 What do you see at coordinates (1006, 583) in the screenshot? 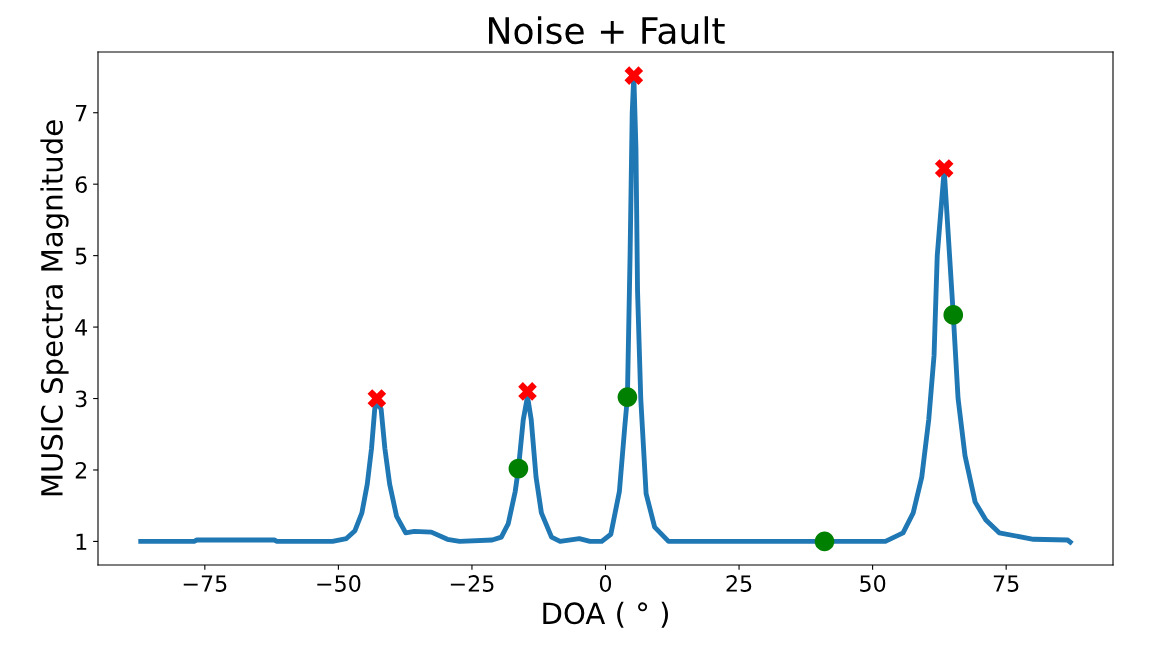
I see `x-tick-label: 75` at bounding box center [1006, 583].